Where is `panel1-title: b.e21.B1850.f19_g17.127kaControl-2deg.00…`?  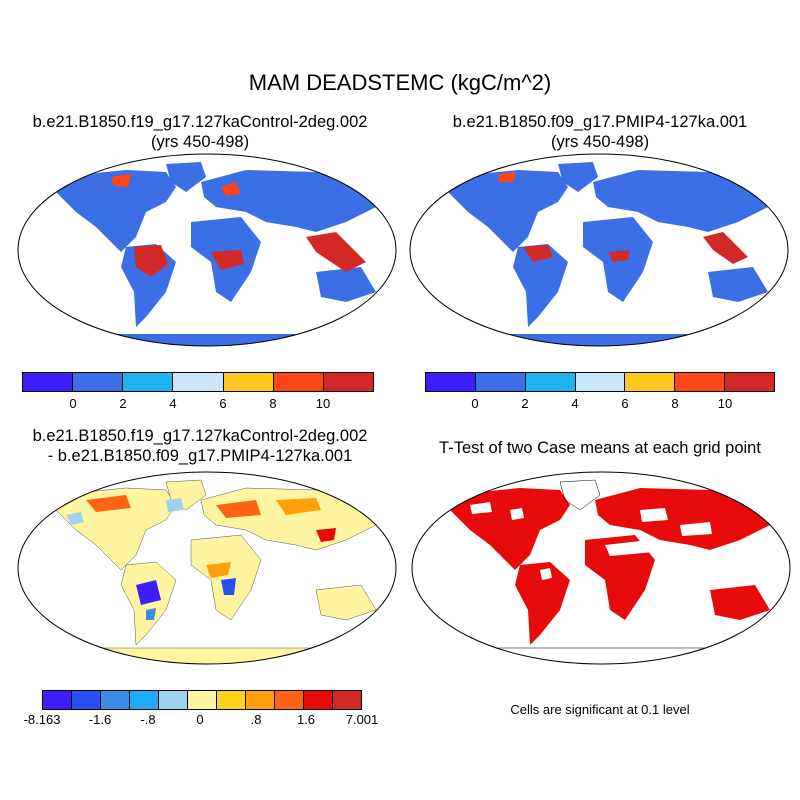
panel1-title: b.e21.B1850.f19_g17.127kaControl-2deg.00… is located at coordinates (200, 132).